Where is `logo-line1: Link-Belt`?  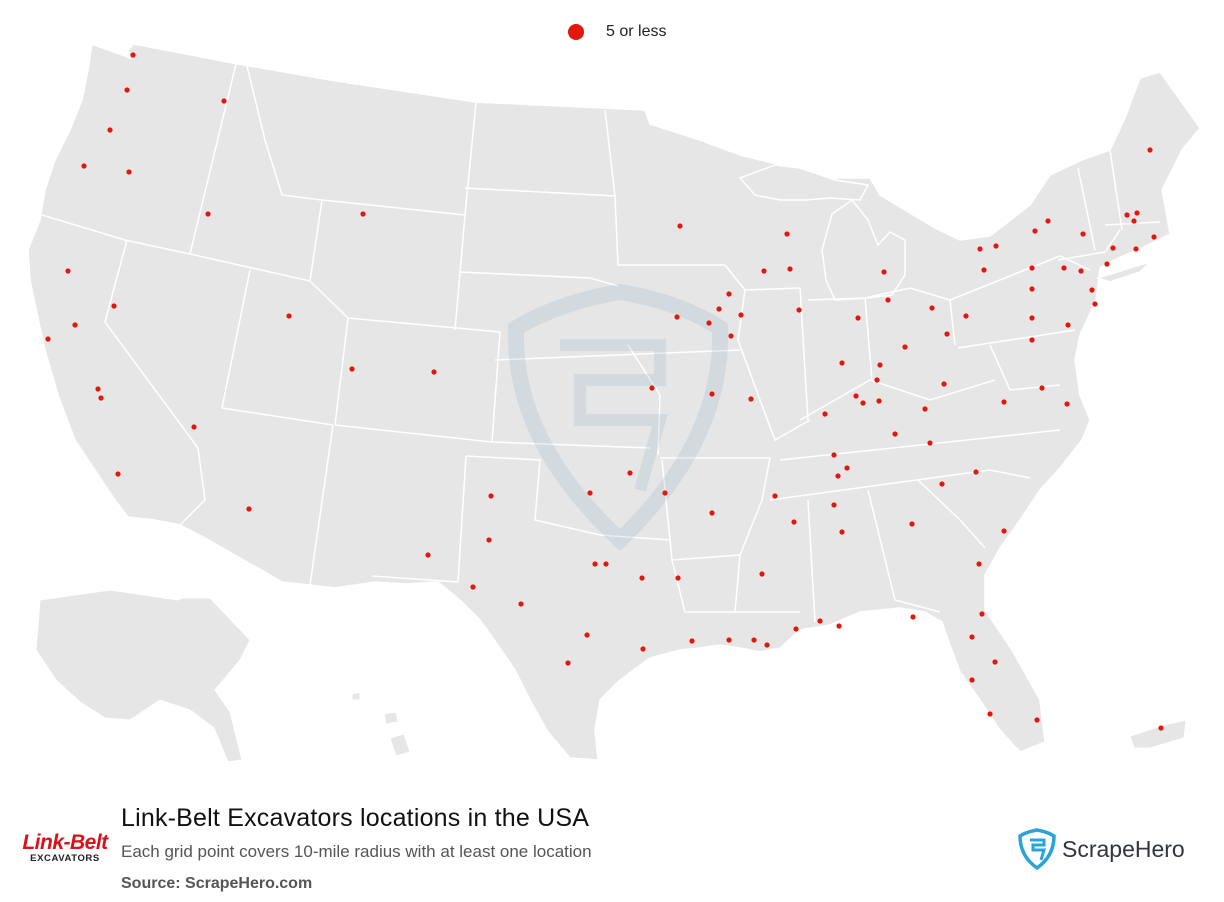
logo-line1: Link-Belt is located at coordinates (65, 842).